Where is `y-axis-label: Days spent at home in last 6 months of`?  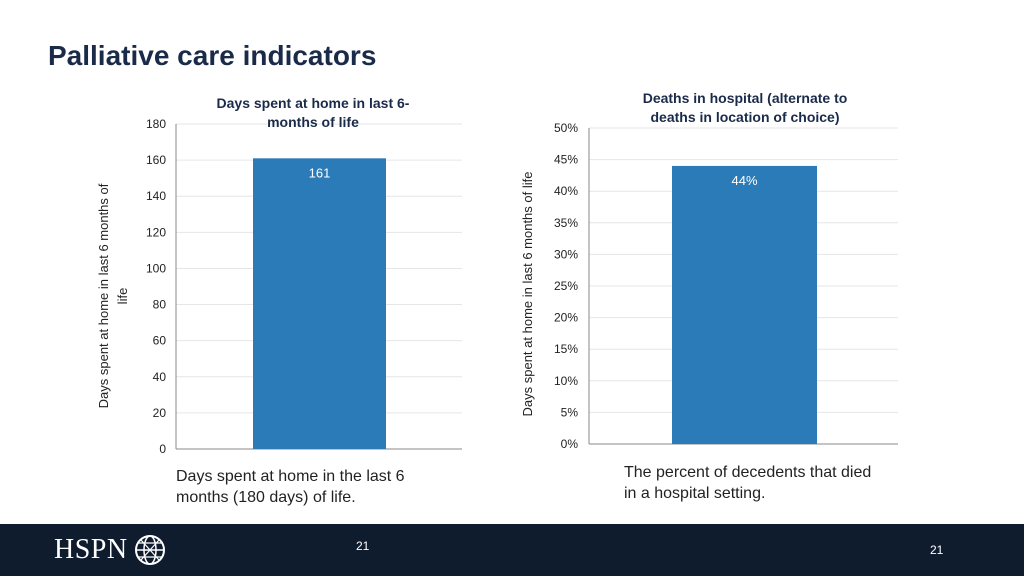
y-axis-label: Days spent at home in last 6 months of is located at coordinates (103, 295).